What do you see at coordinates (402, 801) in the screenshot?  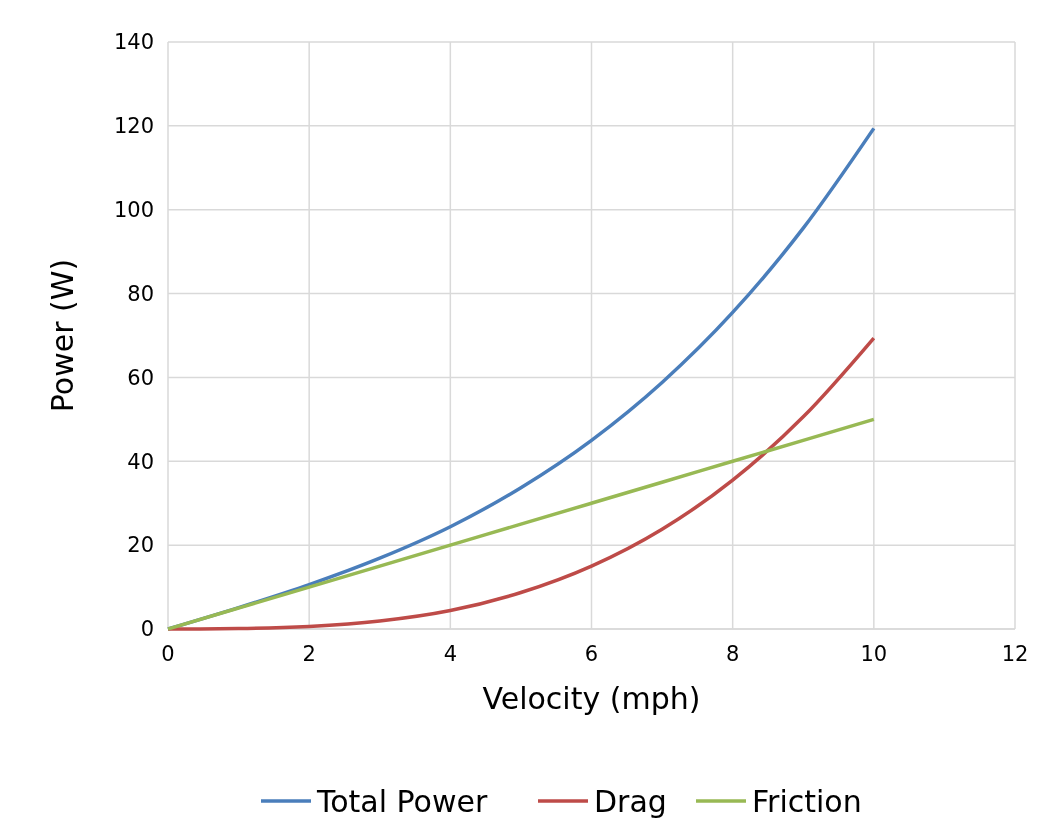 I see `legend-label: Total Power` at bounding box center [402, 801].